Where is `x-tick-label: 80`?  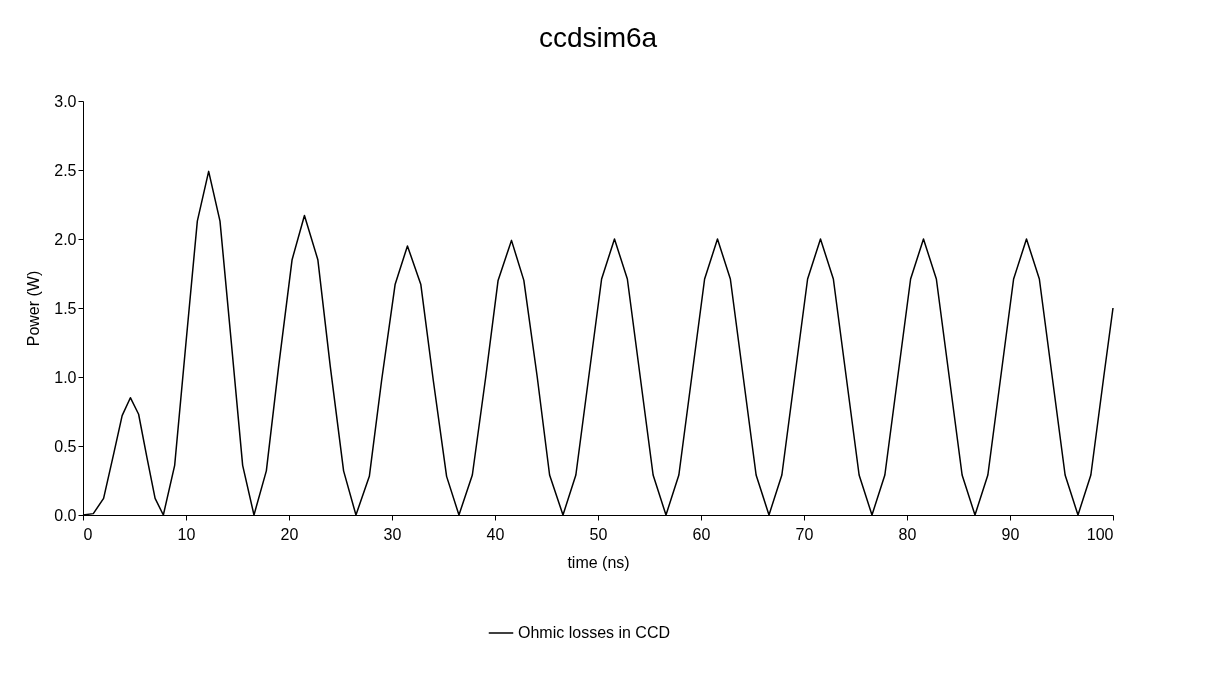 x-tick-label: 80 is located at coordinates (907, 534).